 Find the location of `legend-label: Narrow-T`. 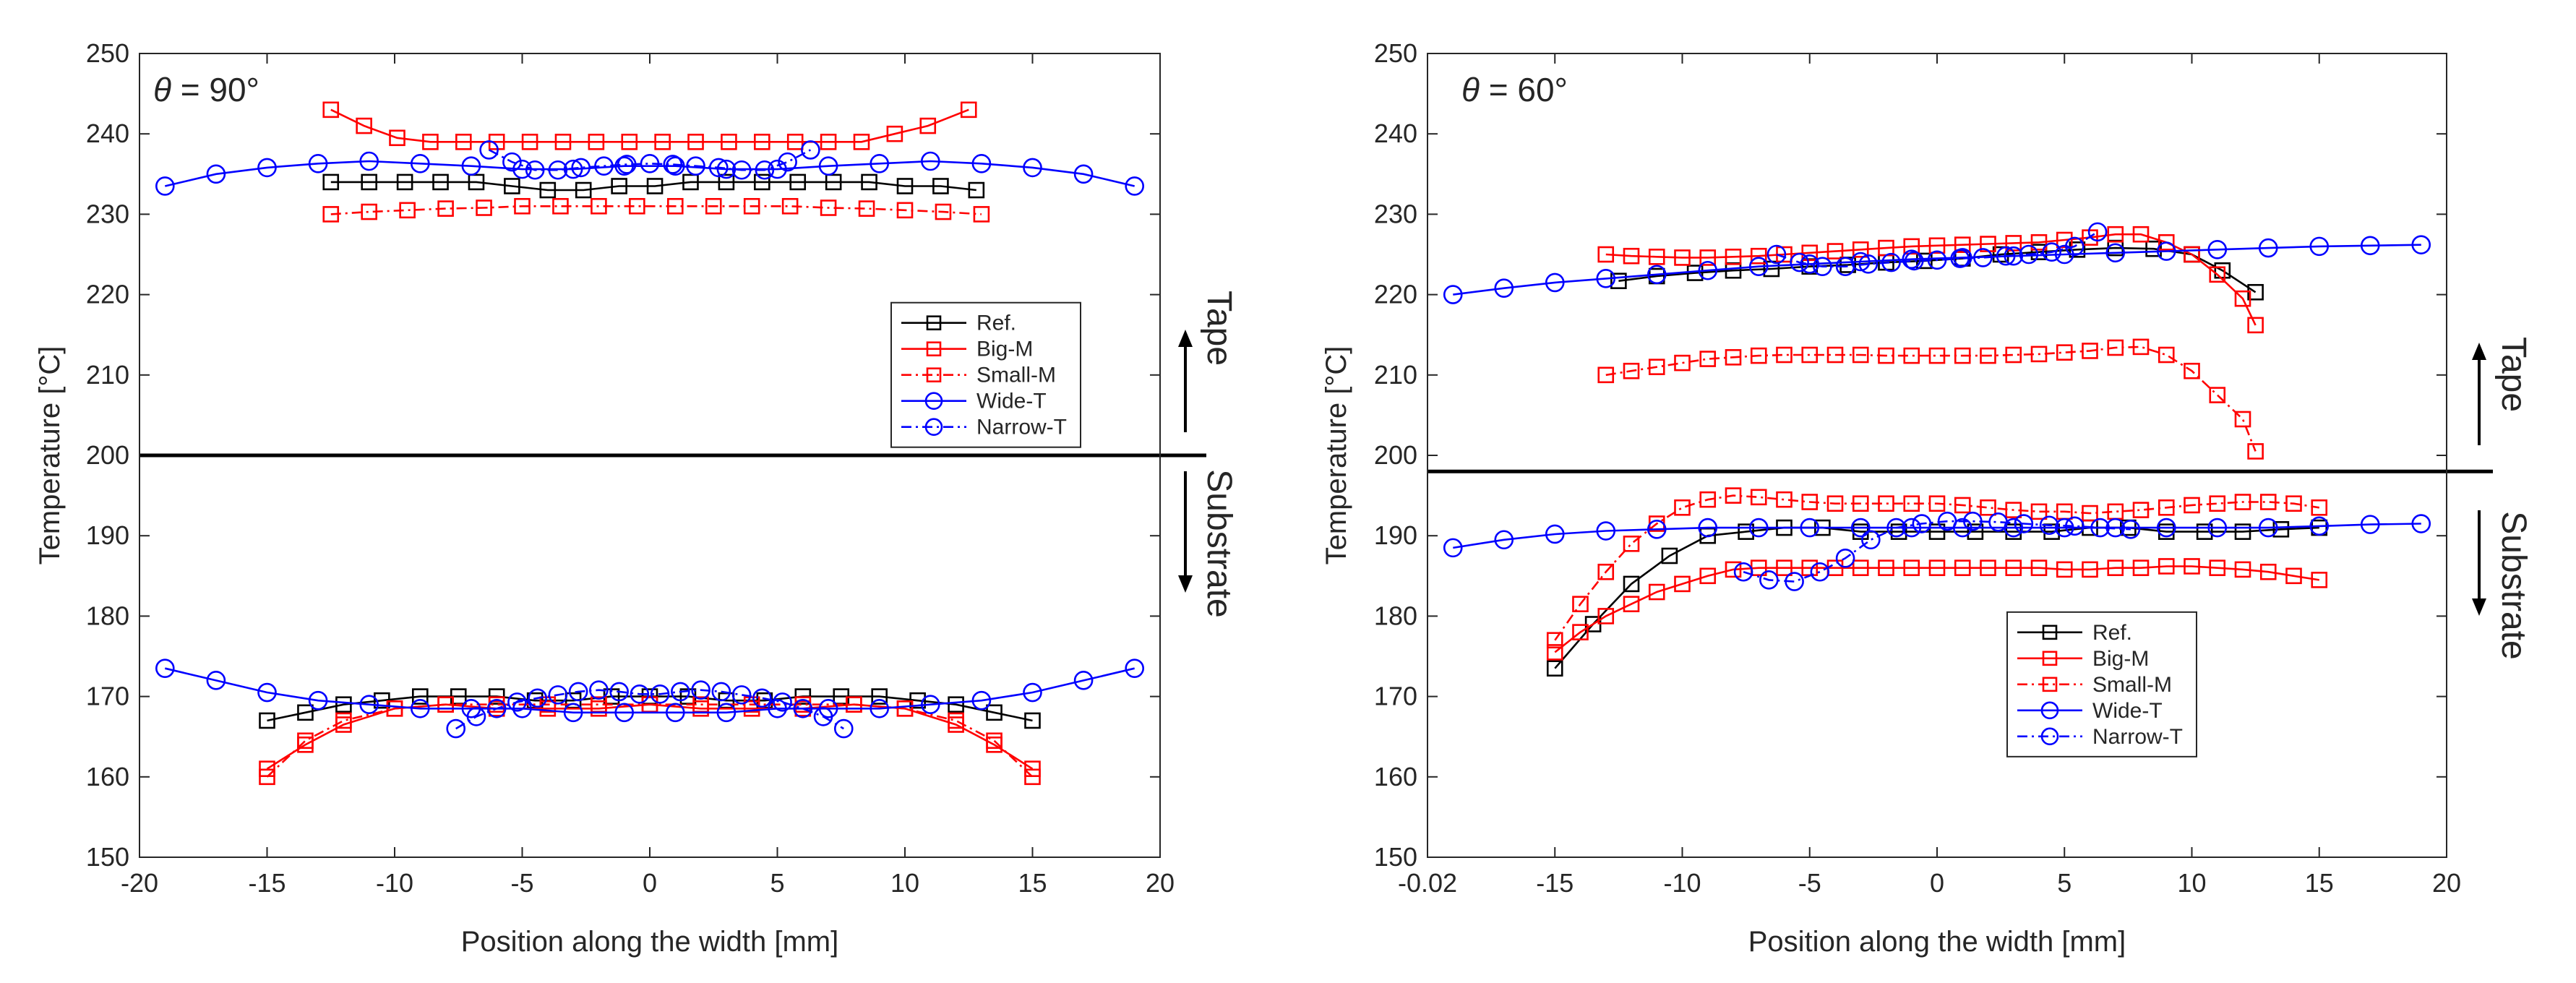

legend-label: Narrow-T is located at coordinates (1022, 427).